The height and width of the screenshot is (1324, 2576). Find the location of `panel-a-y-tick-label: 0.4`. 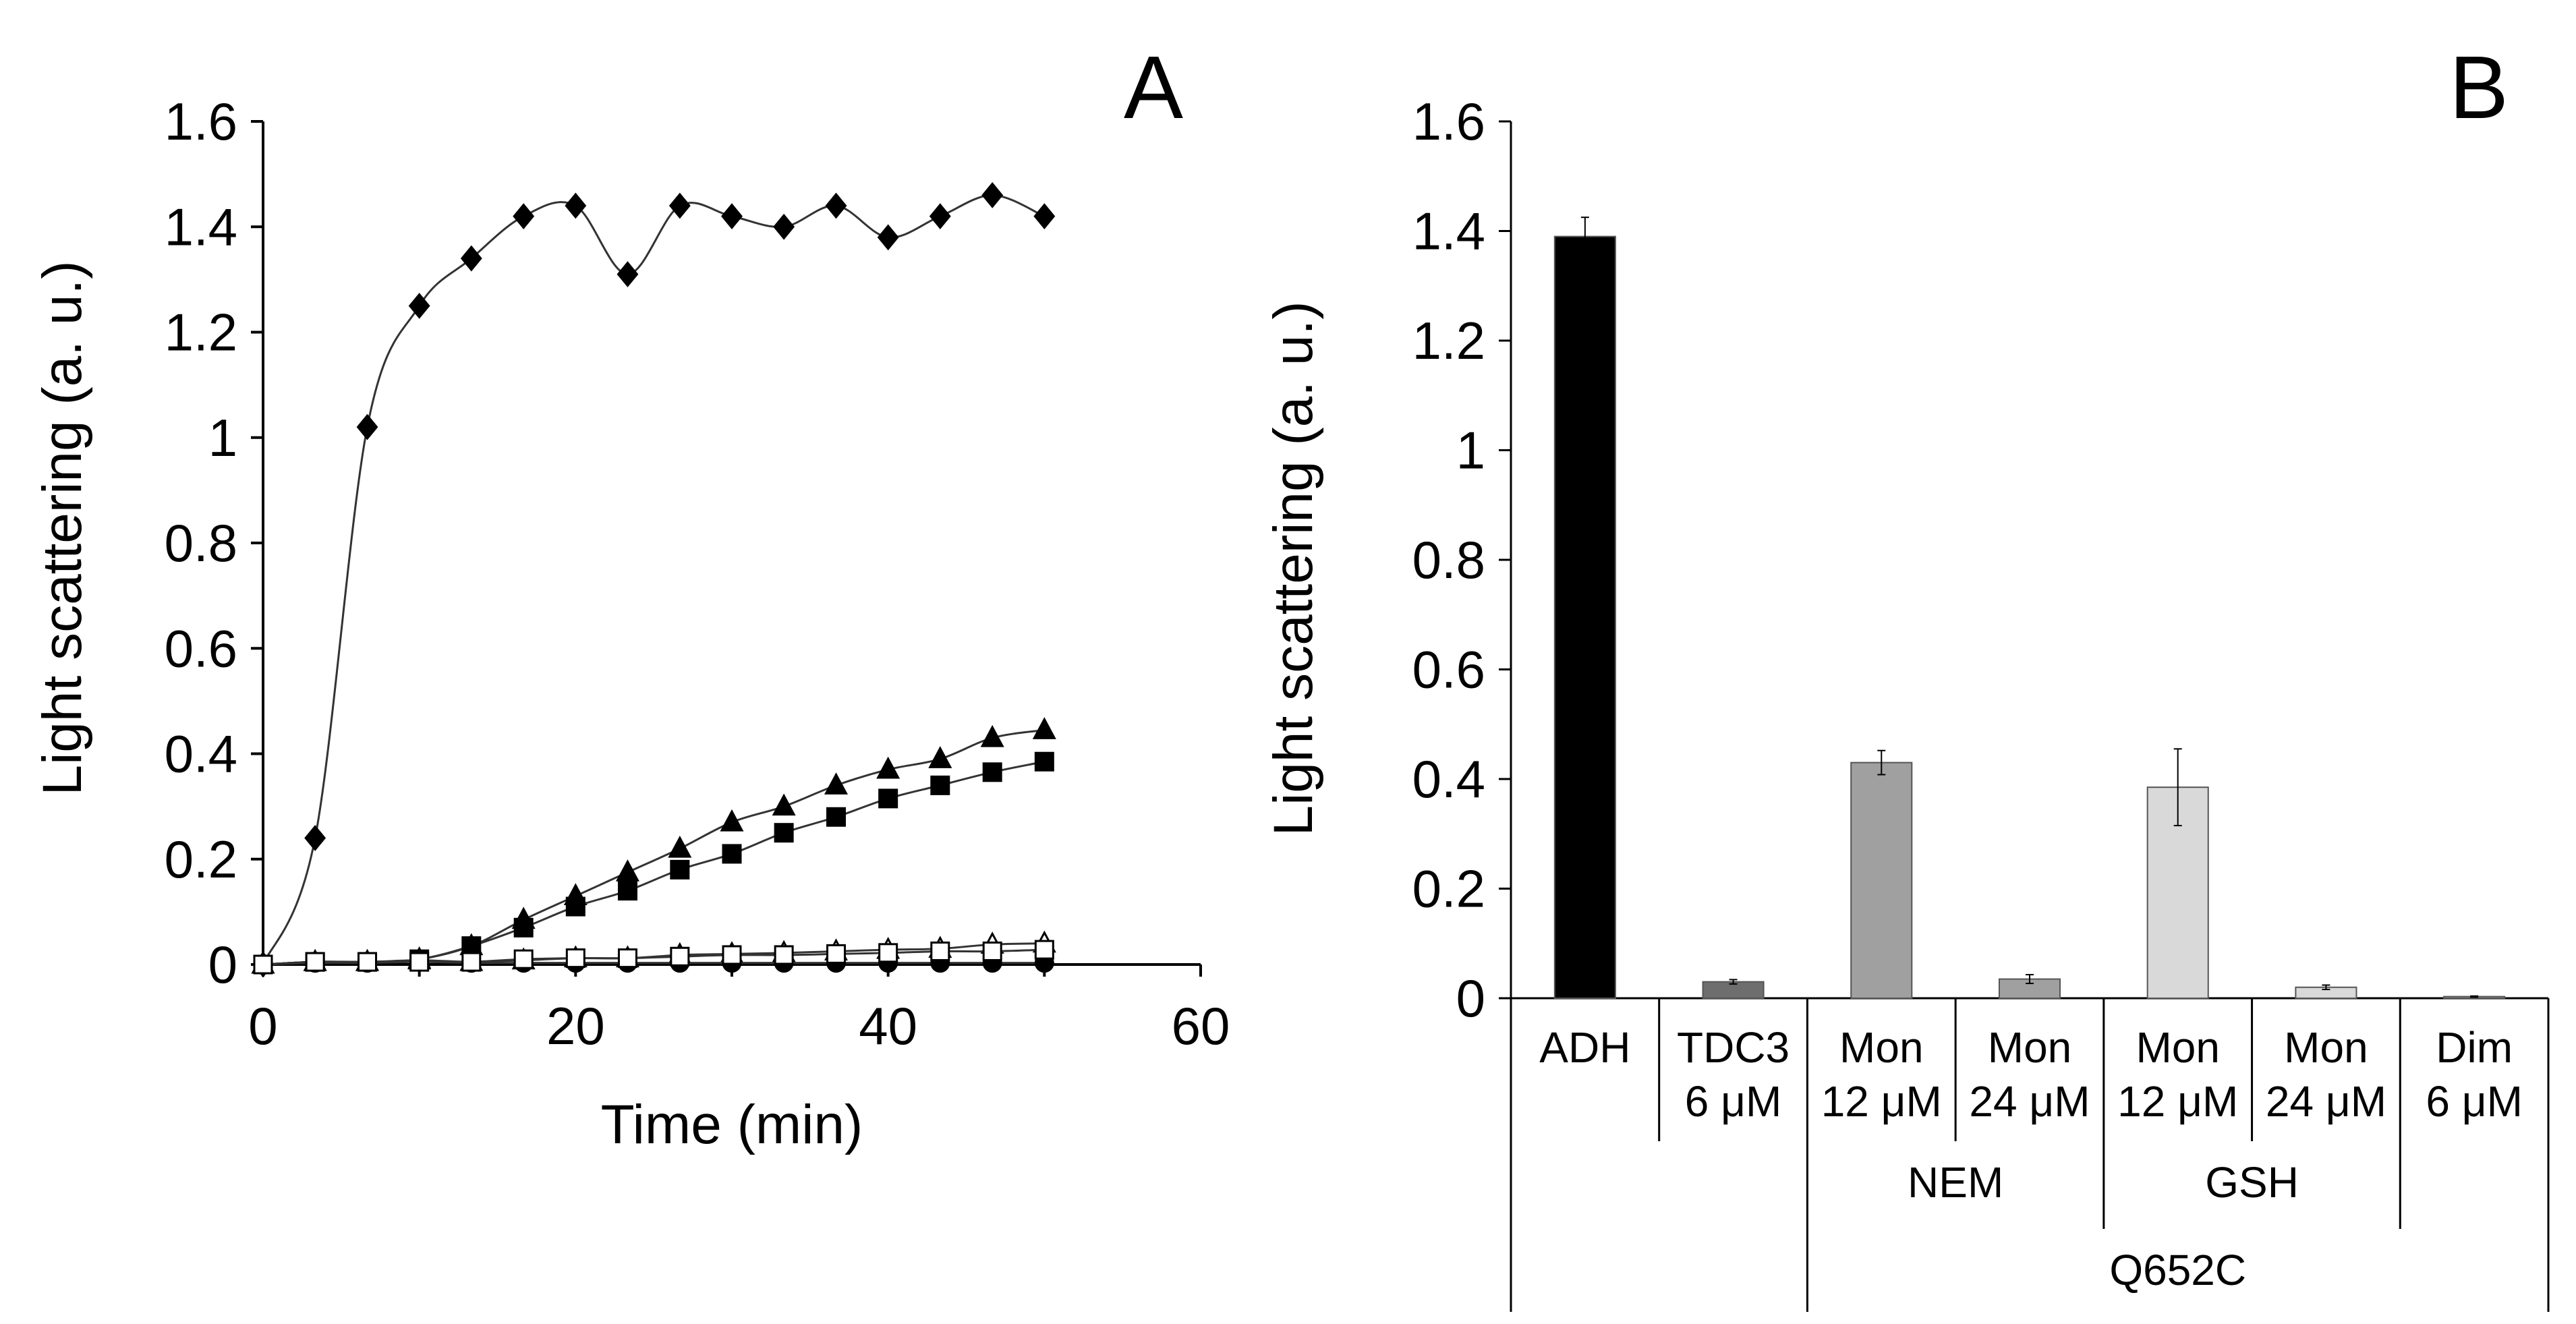

panel-a-y-tick-label: 0.4 is located at coordinates (201, 754).